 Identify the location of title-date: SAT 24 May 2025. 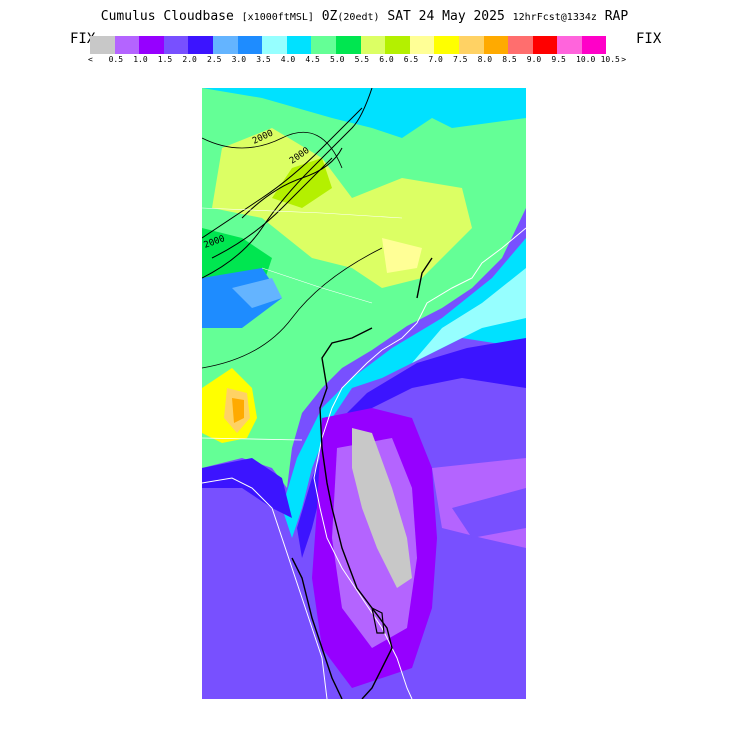
(446, 16).